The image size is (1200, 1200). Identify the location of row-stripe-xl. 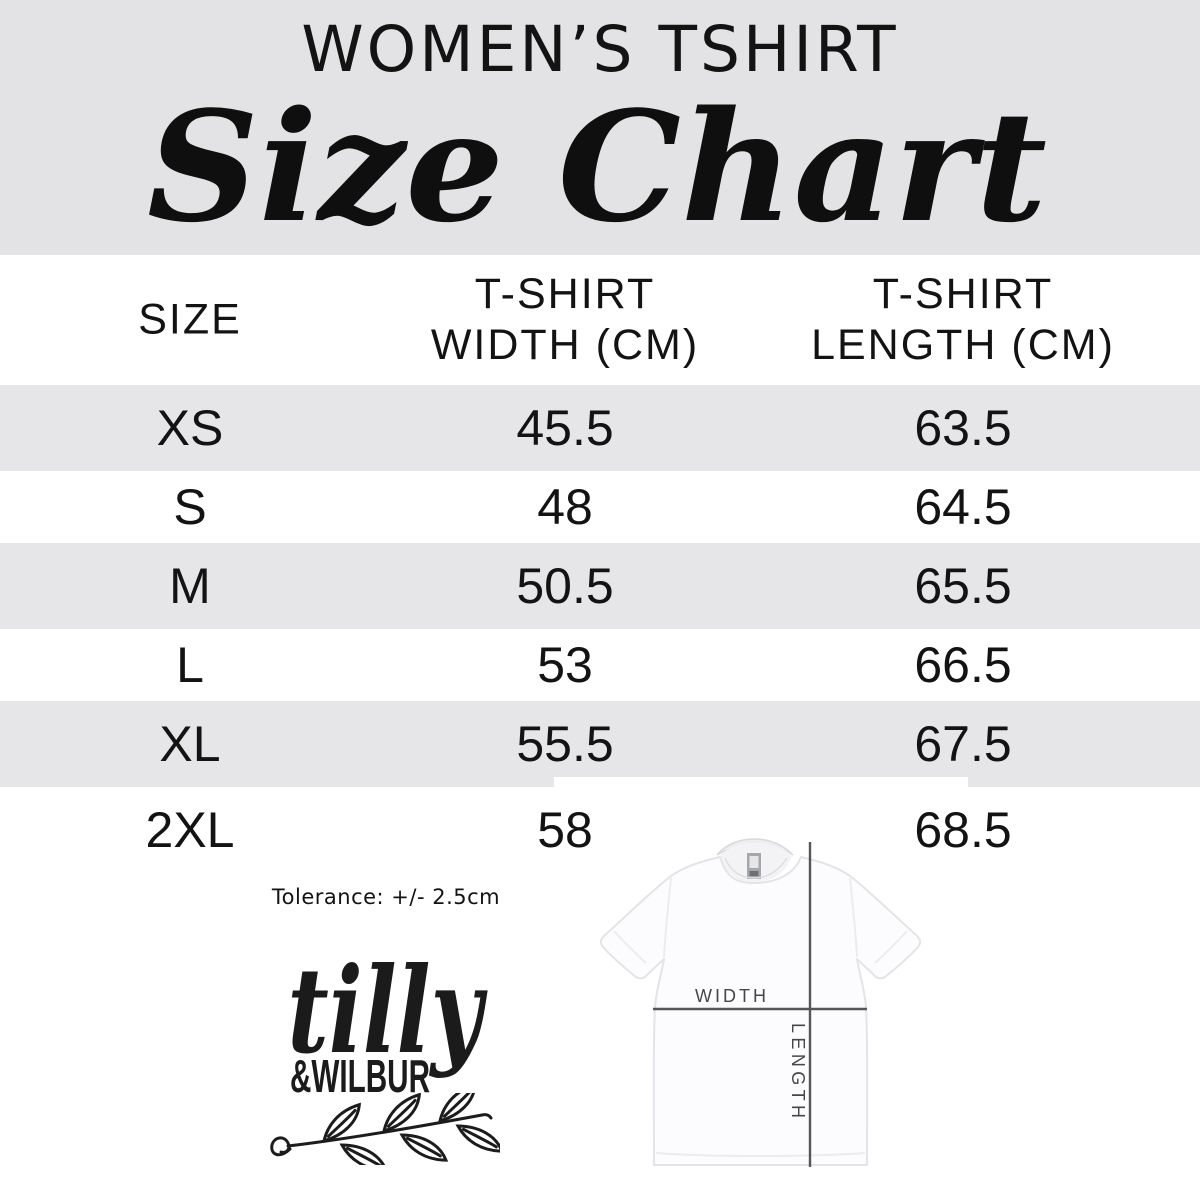
(600, 744).